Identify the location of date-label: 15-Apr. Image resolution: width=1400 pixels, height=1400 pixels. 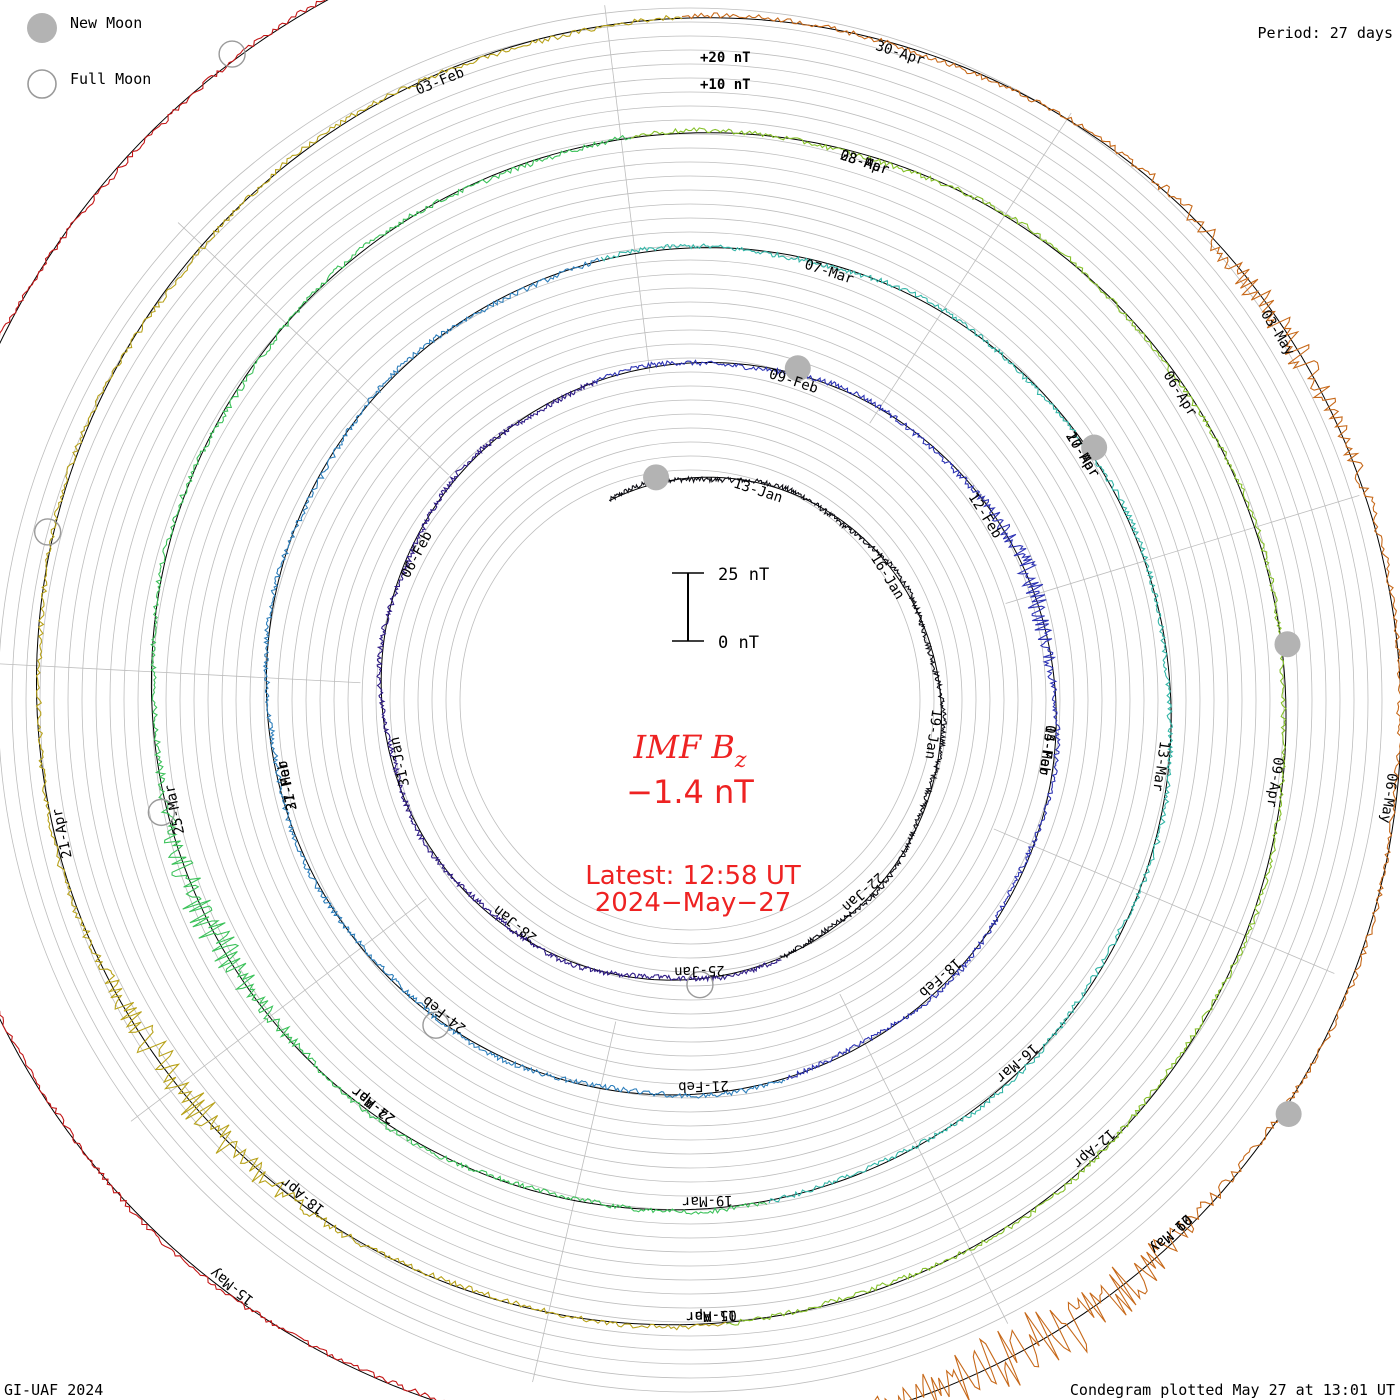
(711, 1316).